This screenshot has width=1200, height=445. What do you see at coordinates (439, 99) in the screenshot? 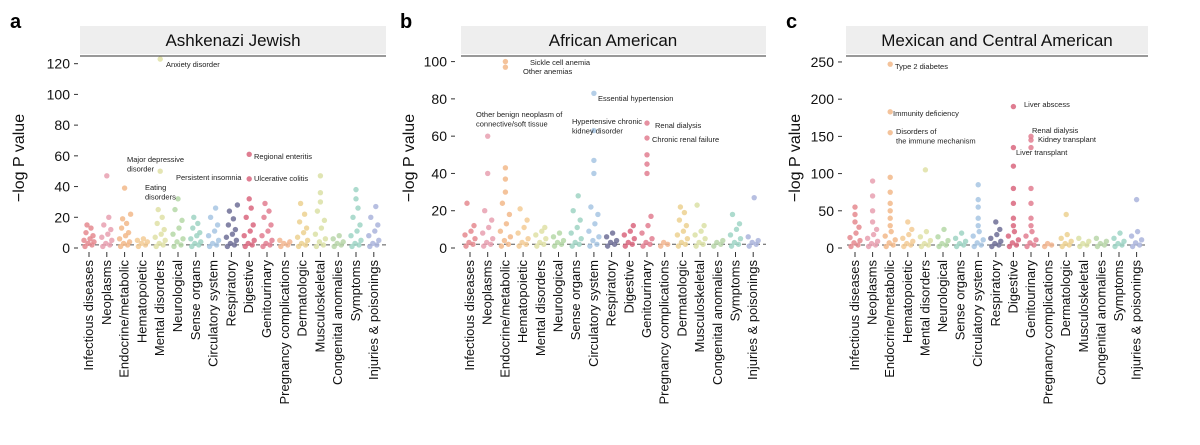
I see `y-tick-label: 80` at bounding box center [439, 99].